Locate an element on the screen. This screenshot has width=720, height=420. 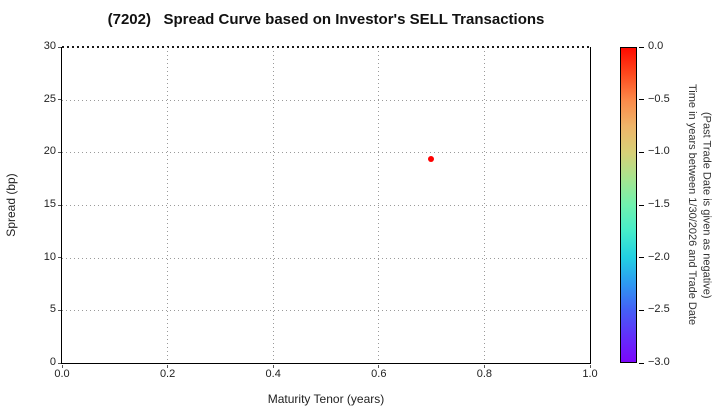
y-tick-label: 25 is located at coordinates (49, 98).